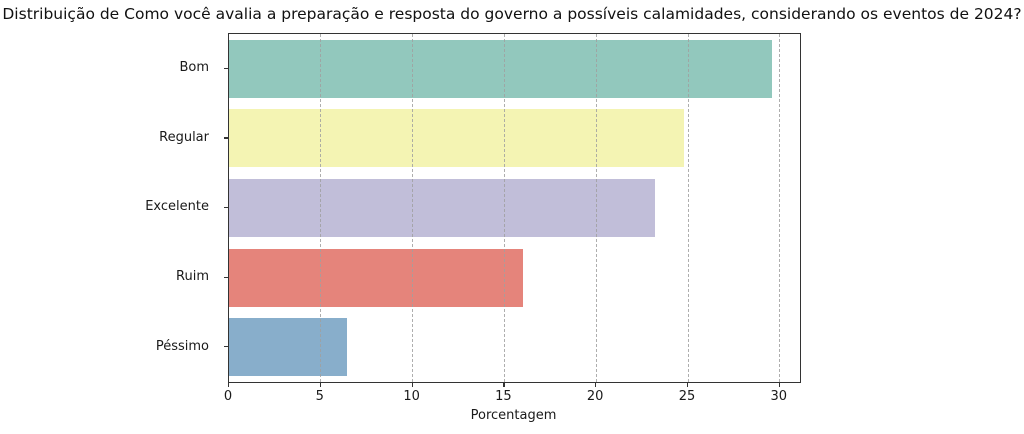  What do you see at coordinates (376, 277) in the screenshot?
I see `bar-ruim` at bounding box center [376, 277].